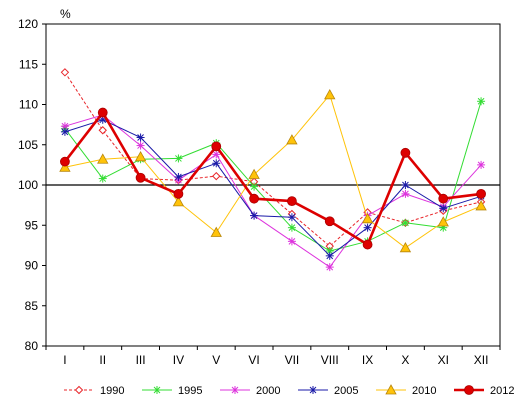 The height and width of the screenshot is (413, 517). Describe the element at coordinates (190, 391) in the screenshot. I see `legend-label-1995: 1995` at that location.